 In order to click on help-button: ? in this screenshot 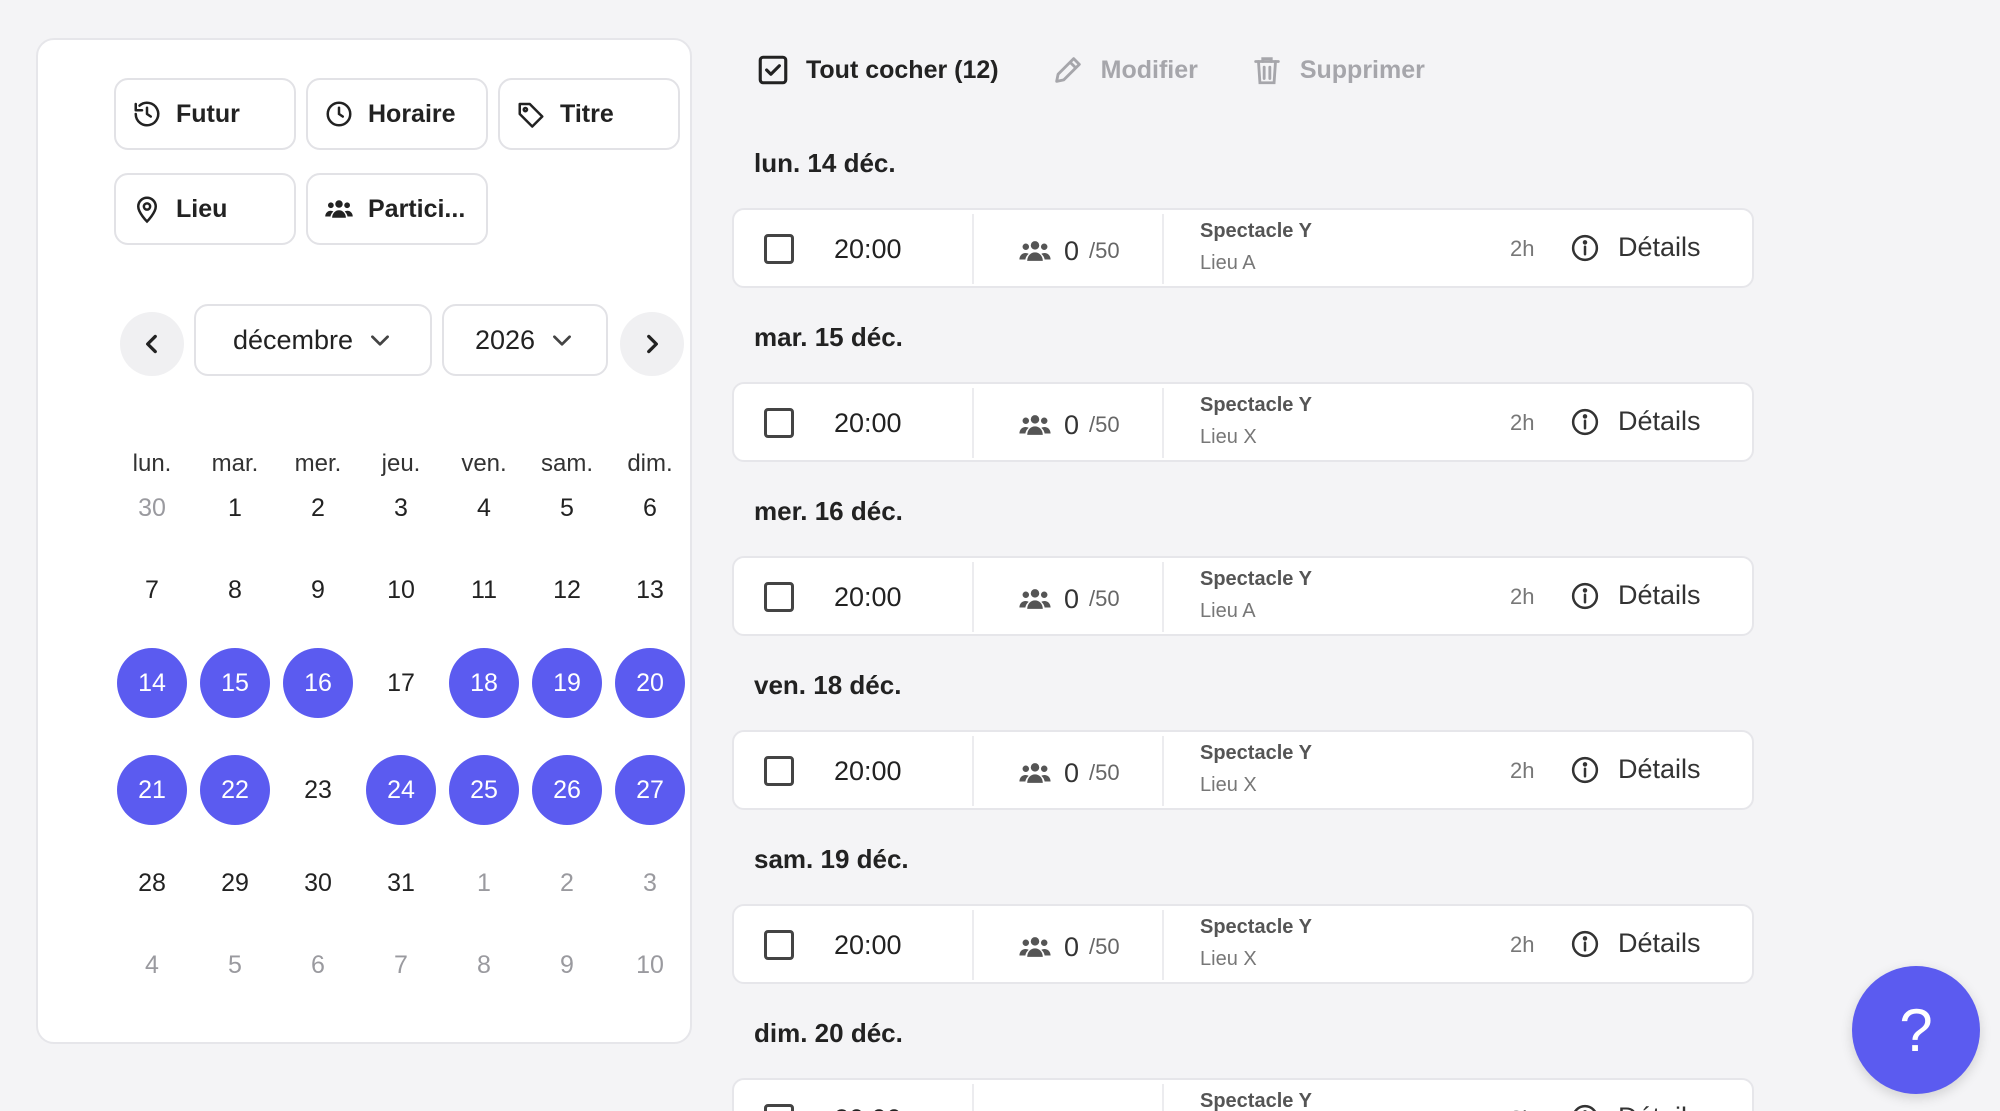, I will do `click(1916, 1030)`.